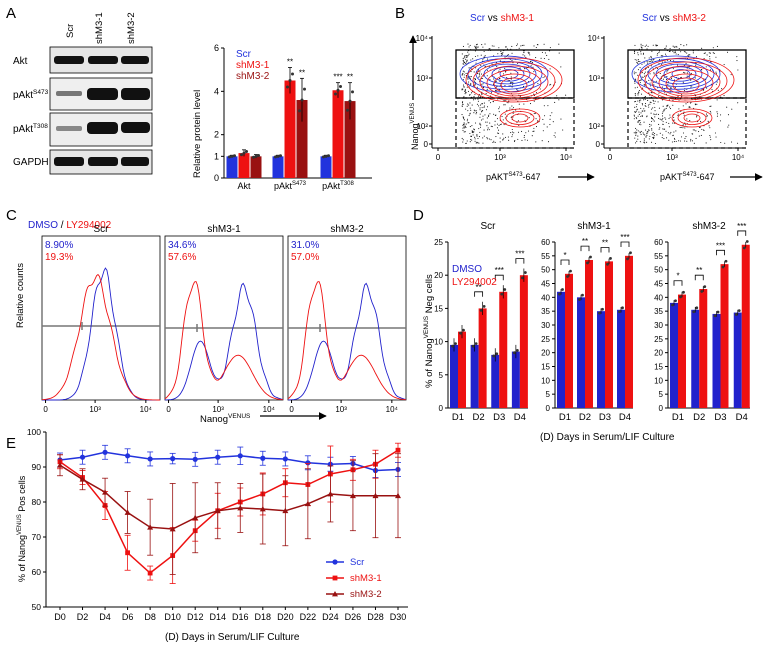 This screenshot has width=765, height=645. What do you see at coordinates (658, 380) in the screenshot?
I see `y-tick-label: 10` at bounding box center [658, 380].